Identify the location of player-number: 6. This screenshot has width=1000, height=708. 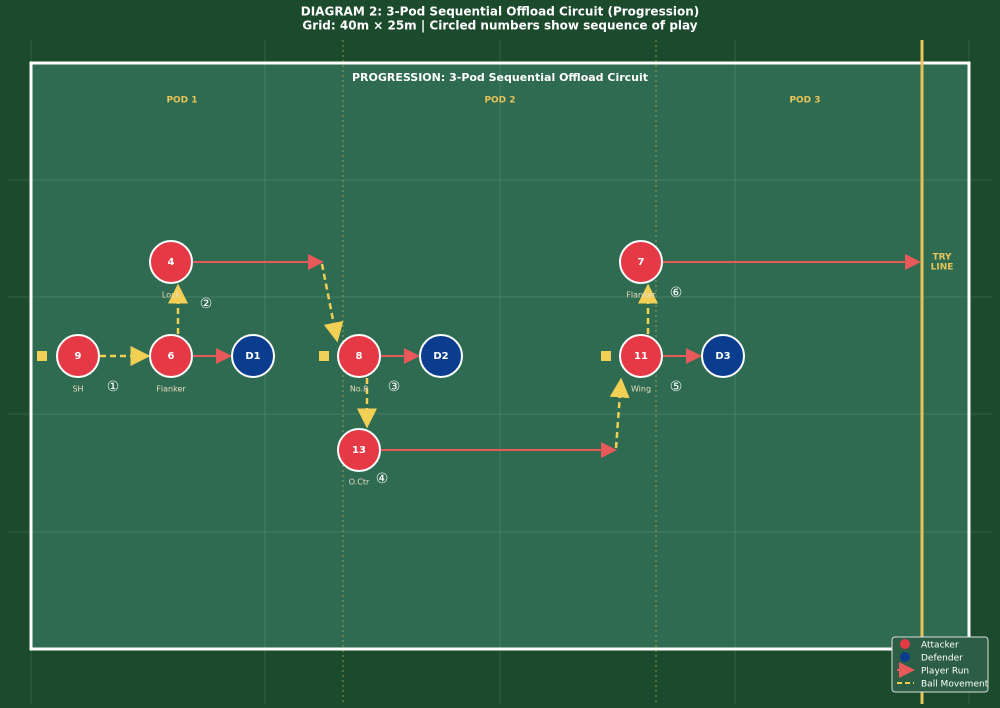
(171, 356).